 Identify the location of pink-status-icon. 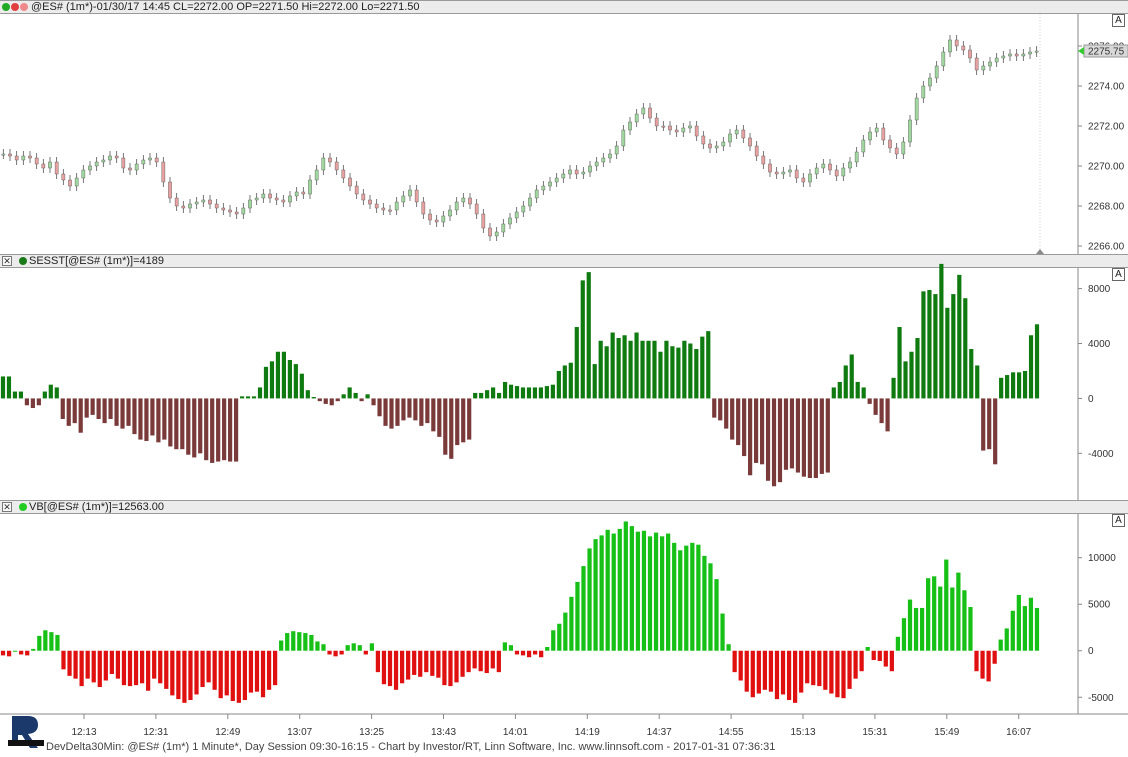
(24, 7).